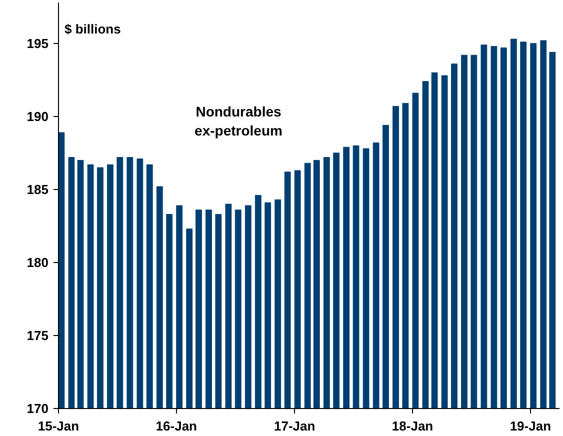 This screenshot has height=436, width=563. I want to click on y-tick-label: 190, so click(37, 116).